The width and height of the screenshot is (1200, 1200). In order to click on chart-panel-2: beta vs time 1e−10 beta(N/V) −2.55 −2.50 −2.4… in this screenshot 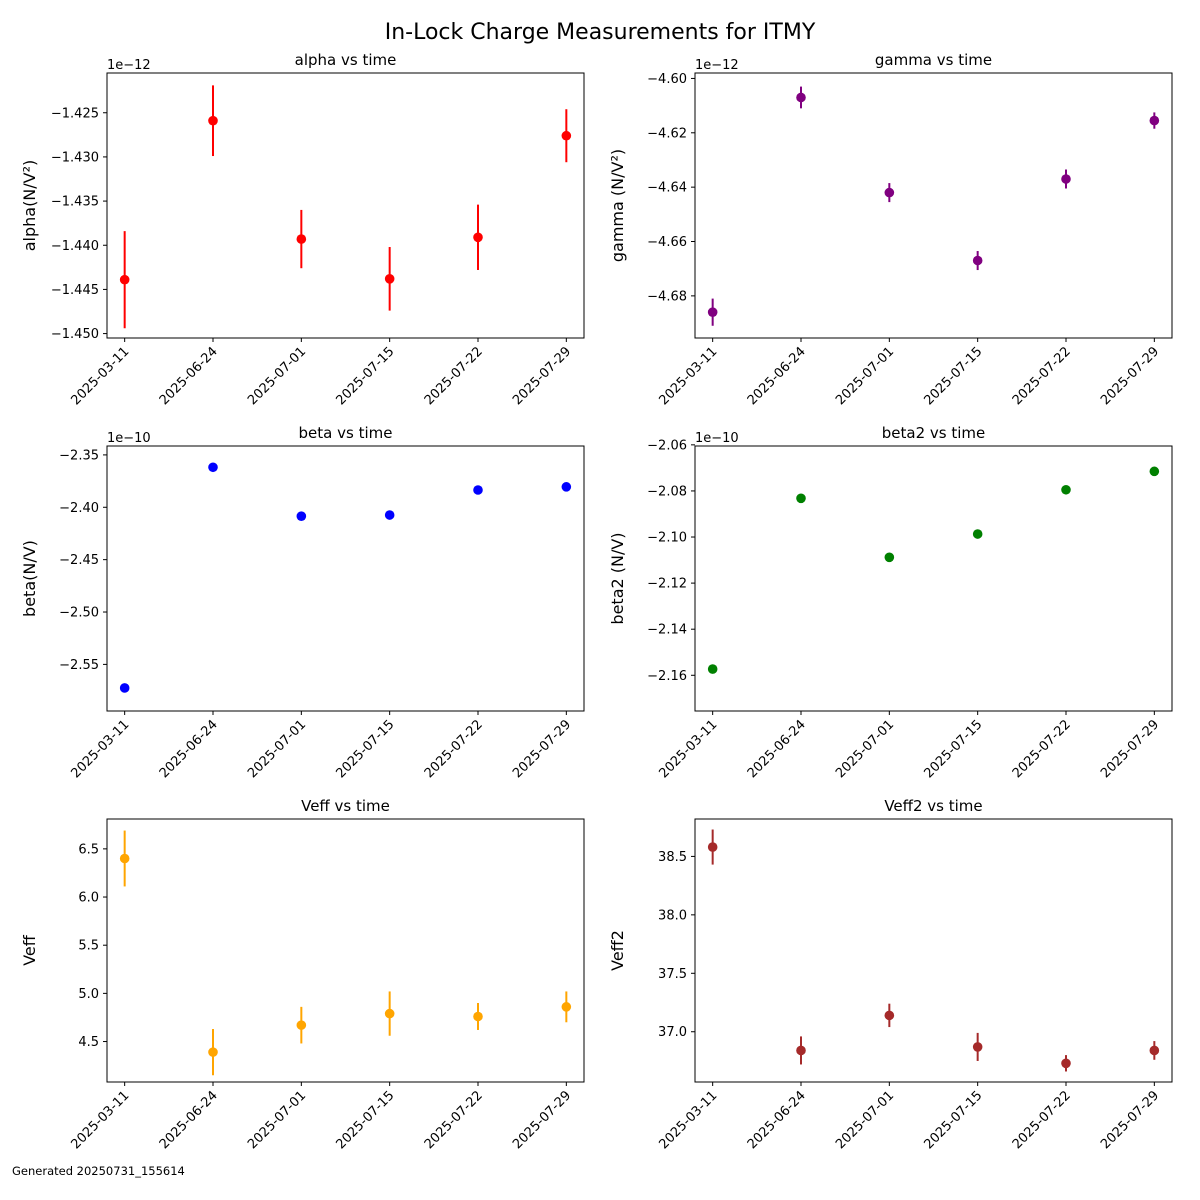, I will do `click(302, 602)`.